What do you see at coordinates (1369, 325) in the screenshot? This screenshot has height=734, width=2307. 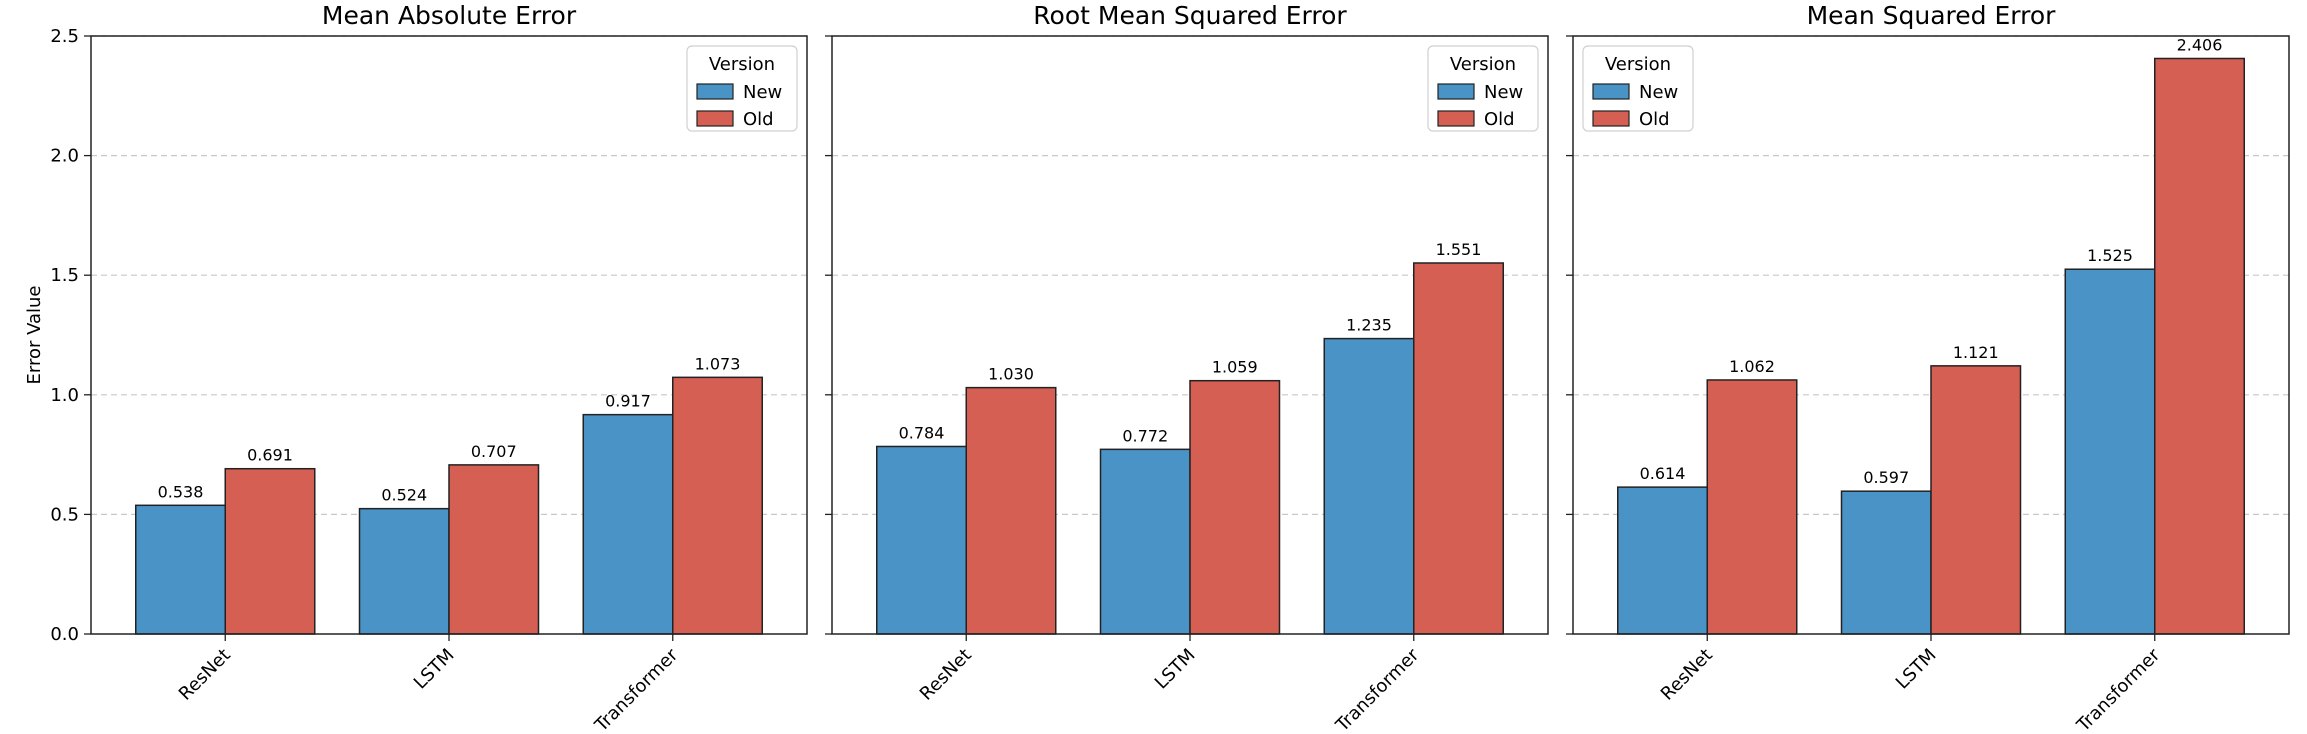 I see `bar-value-label: 1.235` at bounding box center [1369, 325].